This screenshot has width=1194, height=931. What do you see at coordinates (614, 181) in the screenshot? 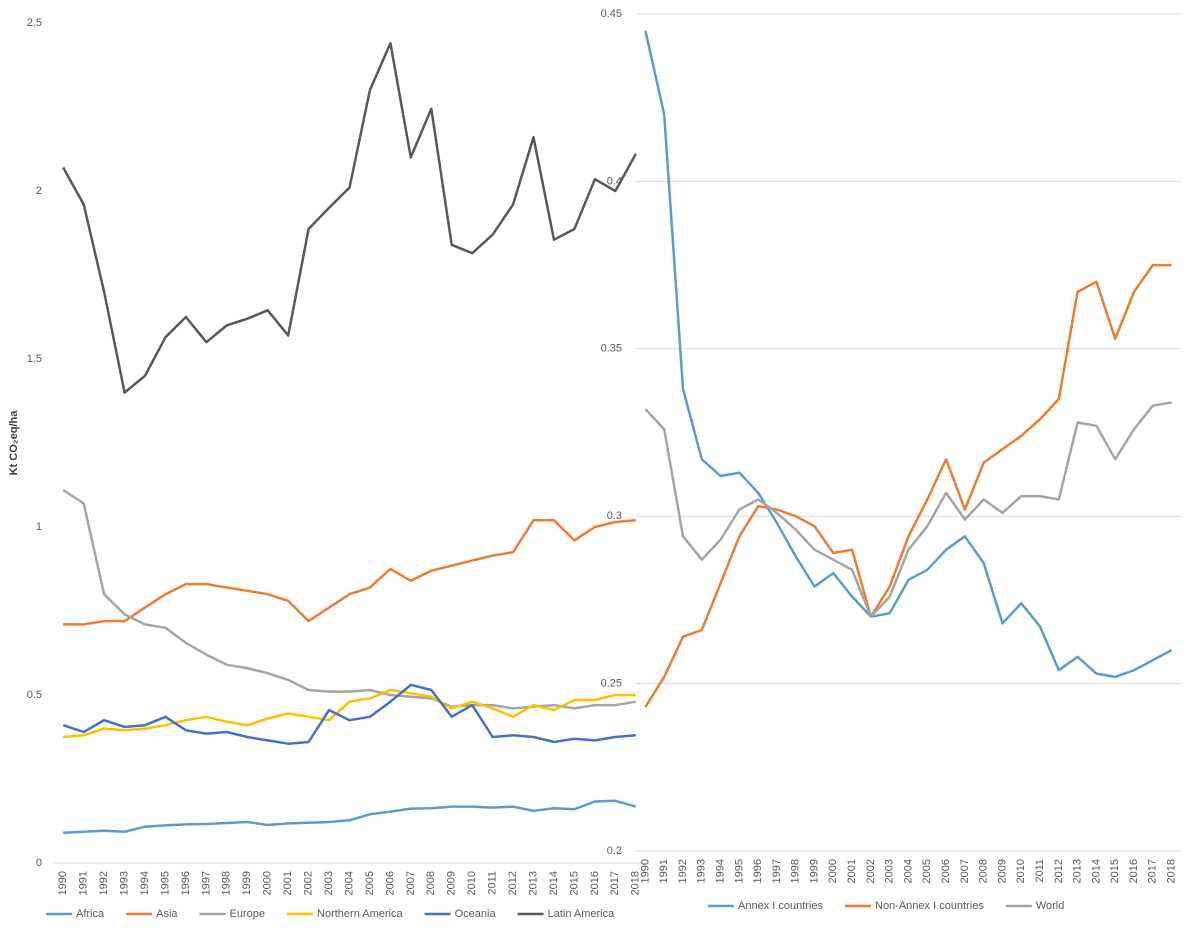
I see `y-tick-label: 0.4` at bounding box center [614, 181].